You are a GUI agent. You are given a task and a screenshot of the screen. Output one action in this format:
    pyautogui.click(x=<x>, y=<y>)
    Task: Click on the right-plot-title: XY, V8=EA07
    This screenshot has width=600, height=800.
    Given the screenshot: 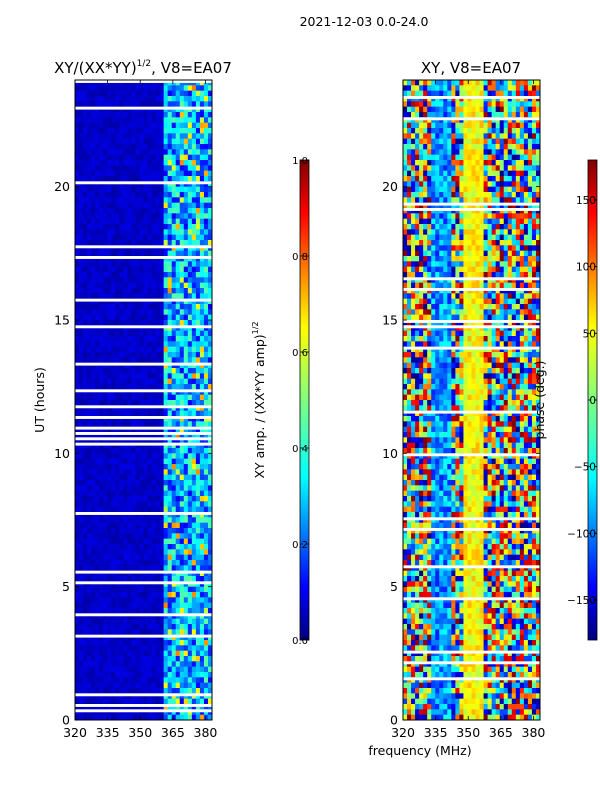 What is the action you would take?
    pyautogui.click(x=471, y=68)
    